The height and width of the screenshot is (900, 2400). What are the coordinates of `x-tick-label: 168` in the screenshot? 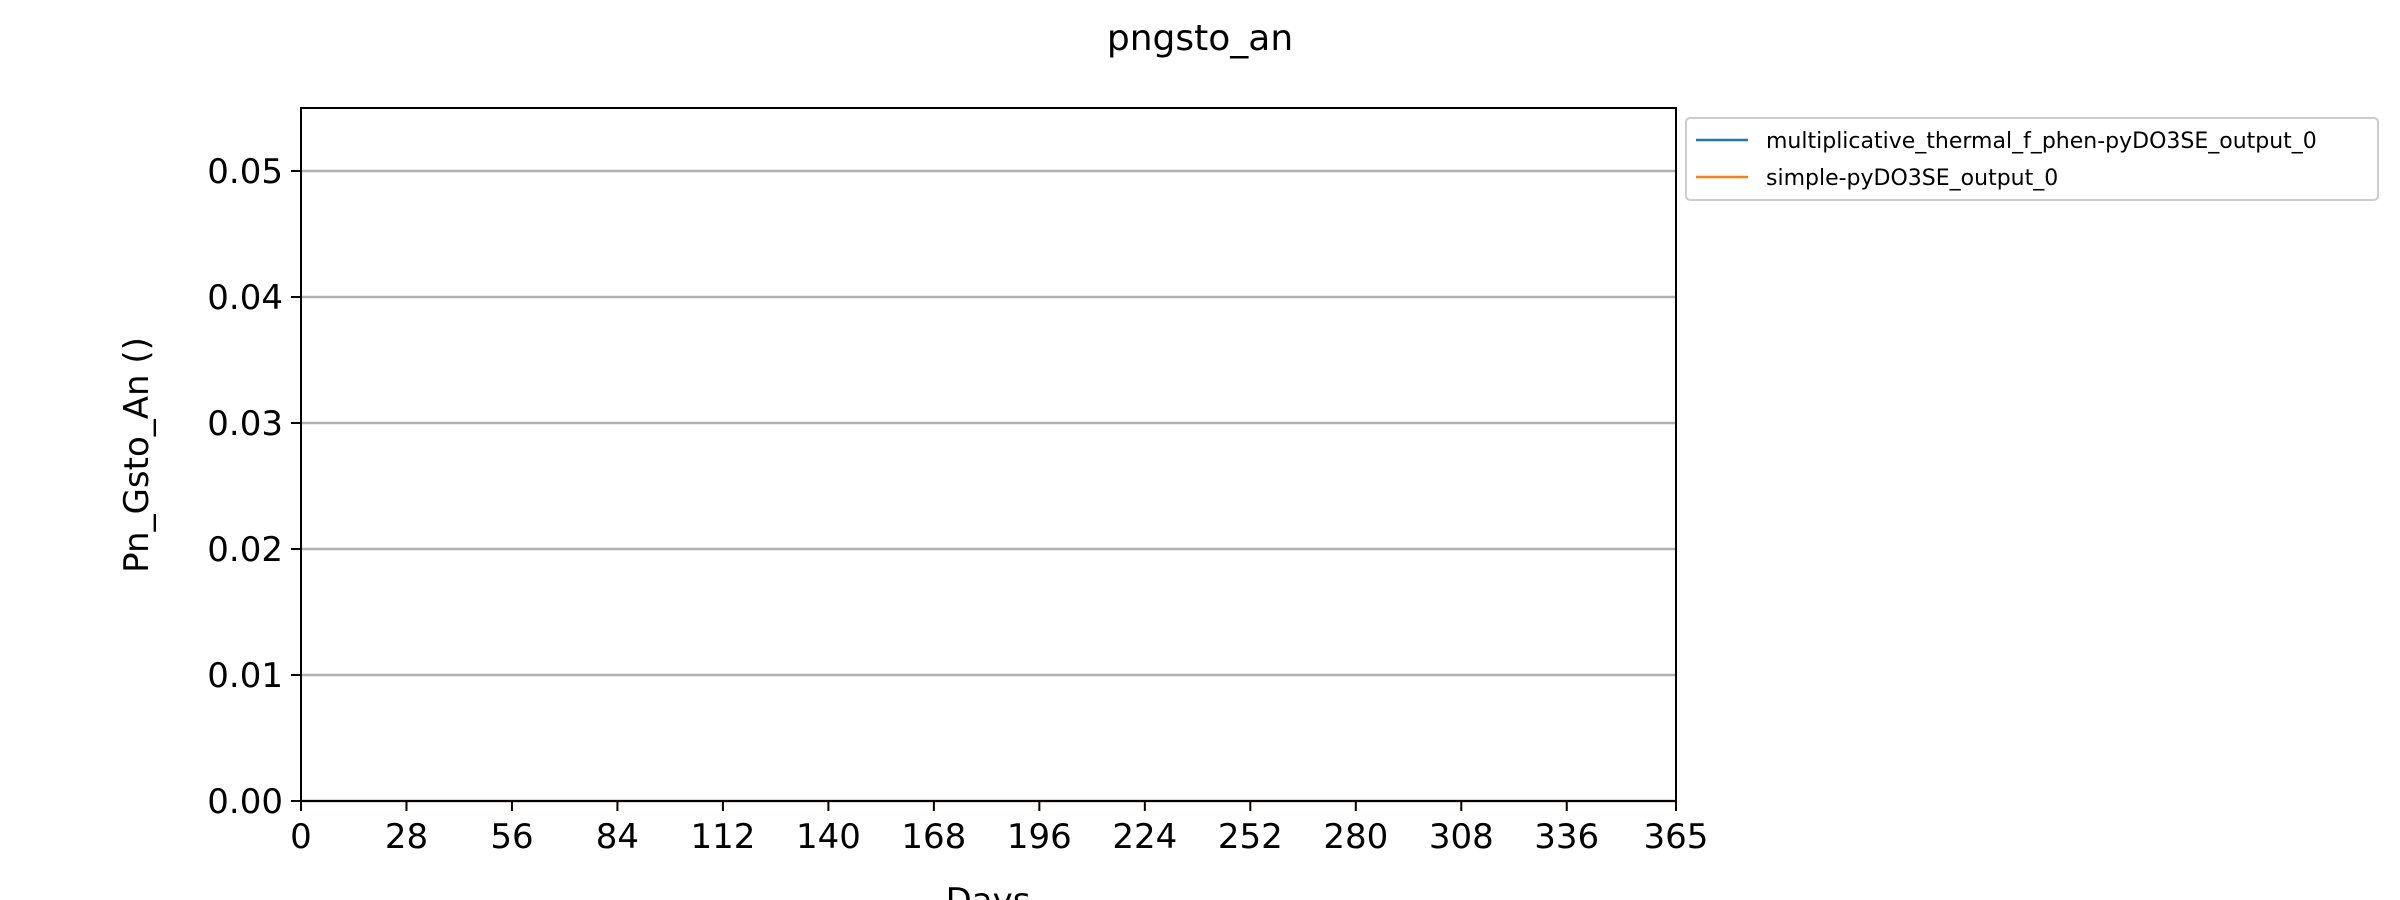 It's located at (933, 837).